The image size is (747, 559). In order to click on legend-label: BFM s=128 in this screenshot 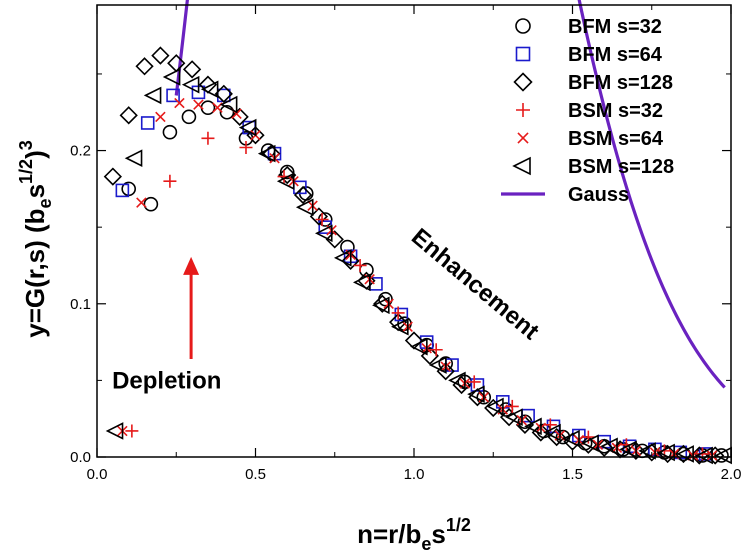, I will do `click(620, 83)`.